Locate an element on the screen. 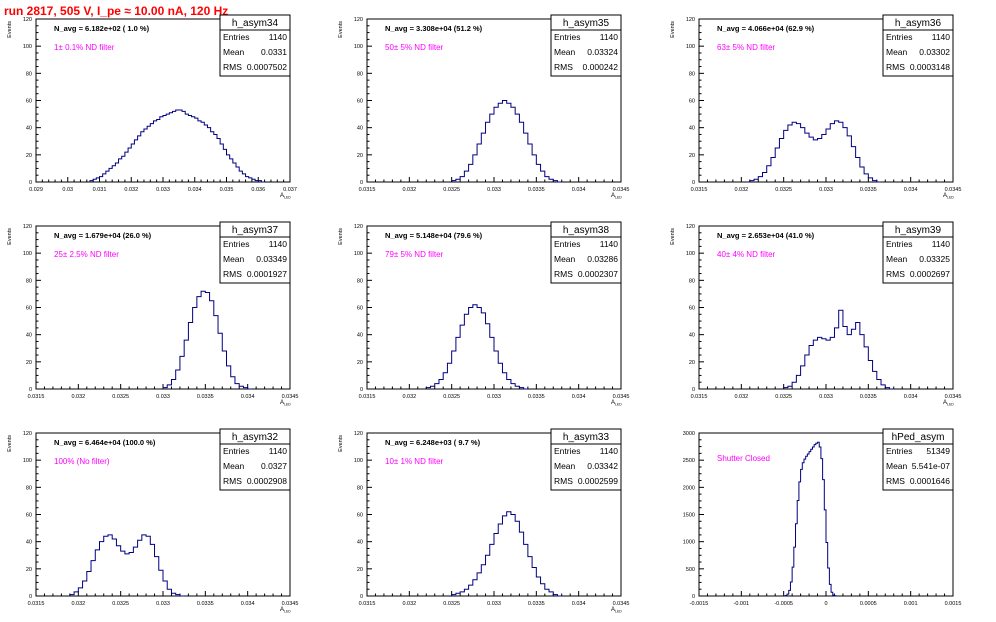 This screenshot has height=622, width=996. x-tick-label: 0.001 is located at coordinates (911, 604).